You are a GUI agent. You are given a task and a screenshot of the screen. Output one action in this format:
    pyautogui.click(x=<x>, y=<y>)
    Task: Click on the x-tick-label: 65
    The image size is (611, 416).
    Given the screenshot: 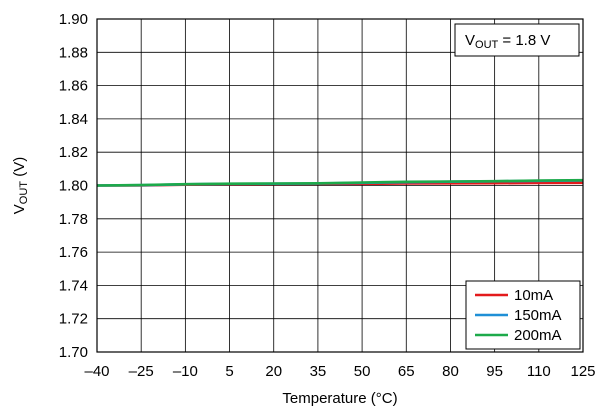 What is the action you would take?
    pyautogui.click(x=406, y=371)
    